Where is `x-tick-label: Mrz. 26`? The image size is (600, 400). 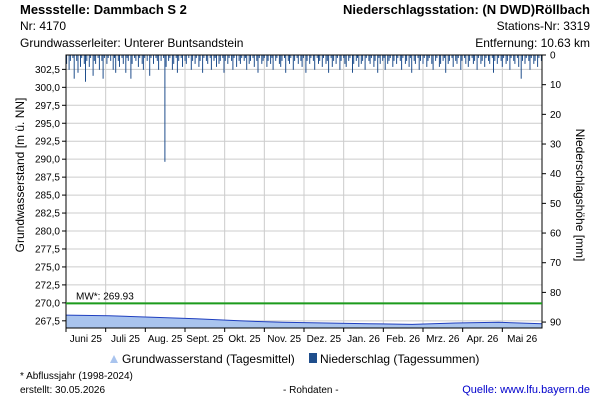
x-tick-label: Mrz. 26 is located at coordinates (443, 339).